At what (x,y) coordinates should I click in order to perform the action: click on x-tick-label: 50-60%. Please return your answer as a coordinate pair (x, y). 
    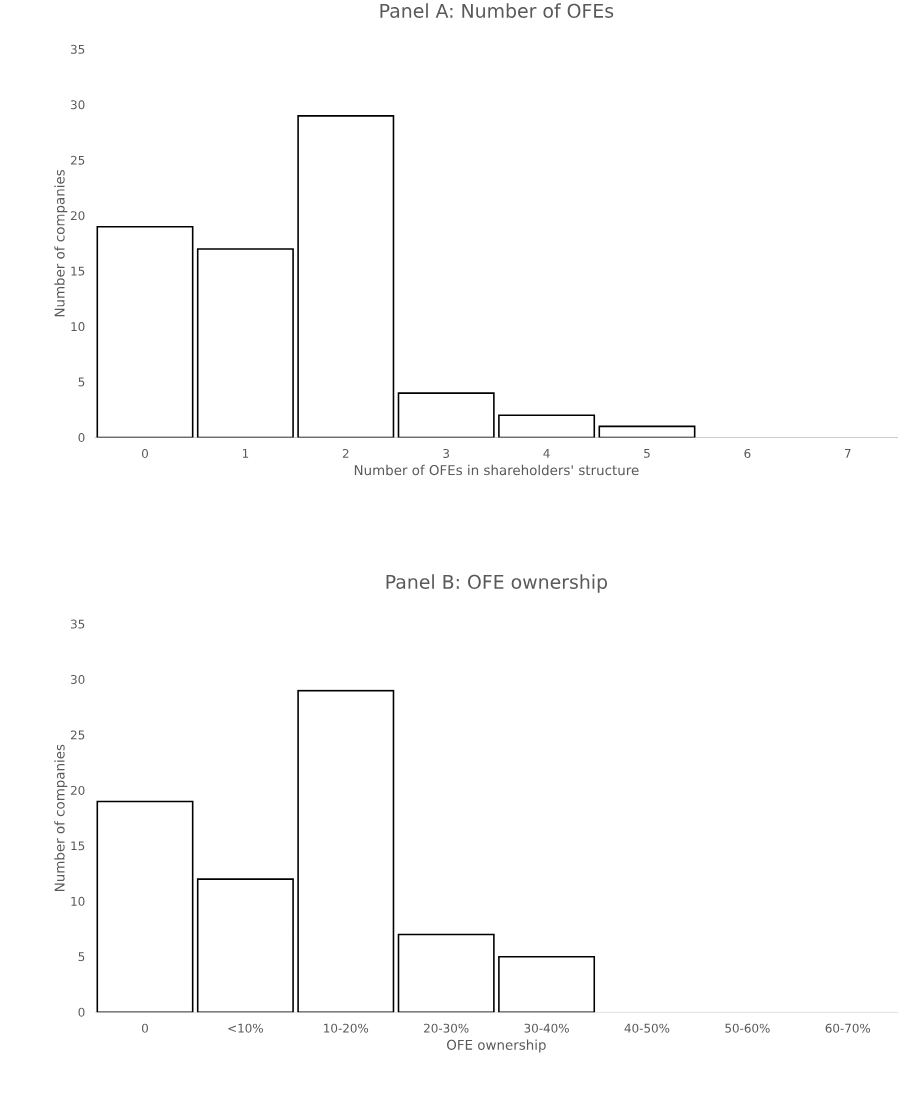
    Looking at the image, I should click on (747, 1028).